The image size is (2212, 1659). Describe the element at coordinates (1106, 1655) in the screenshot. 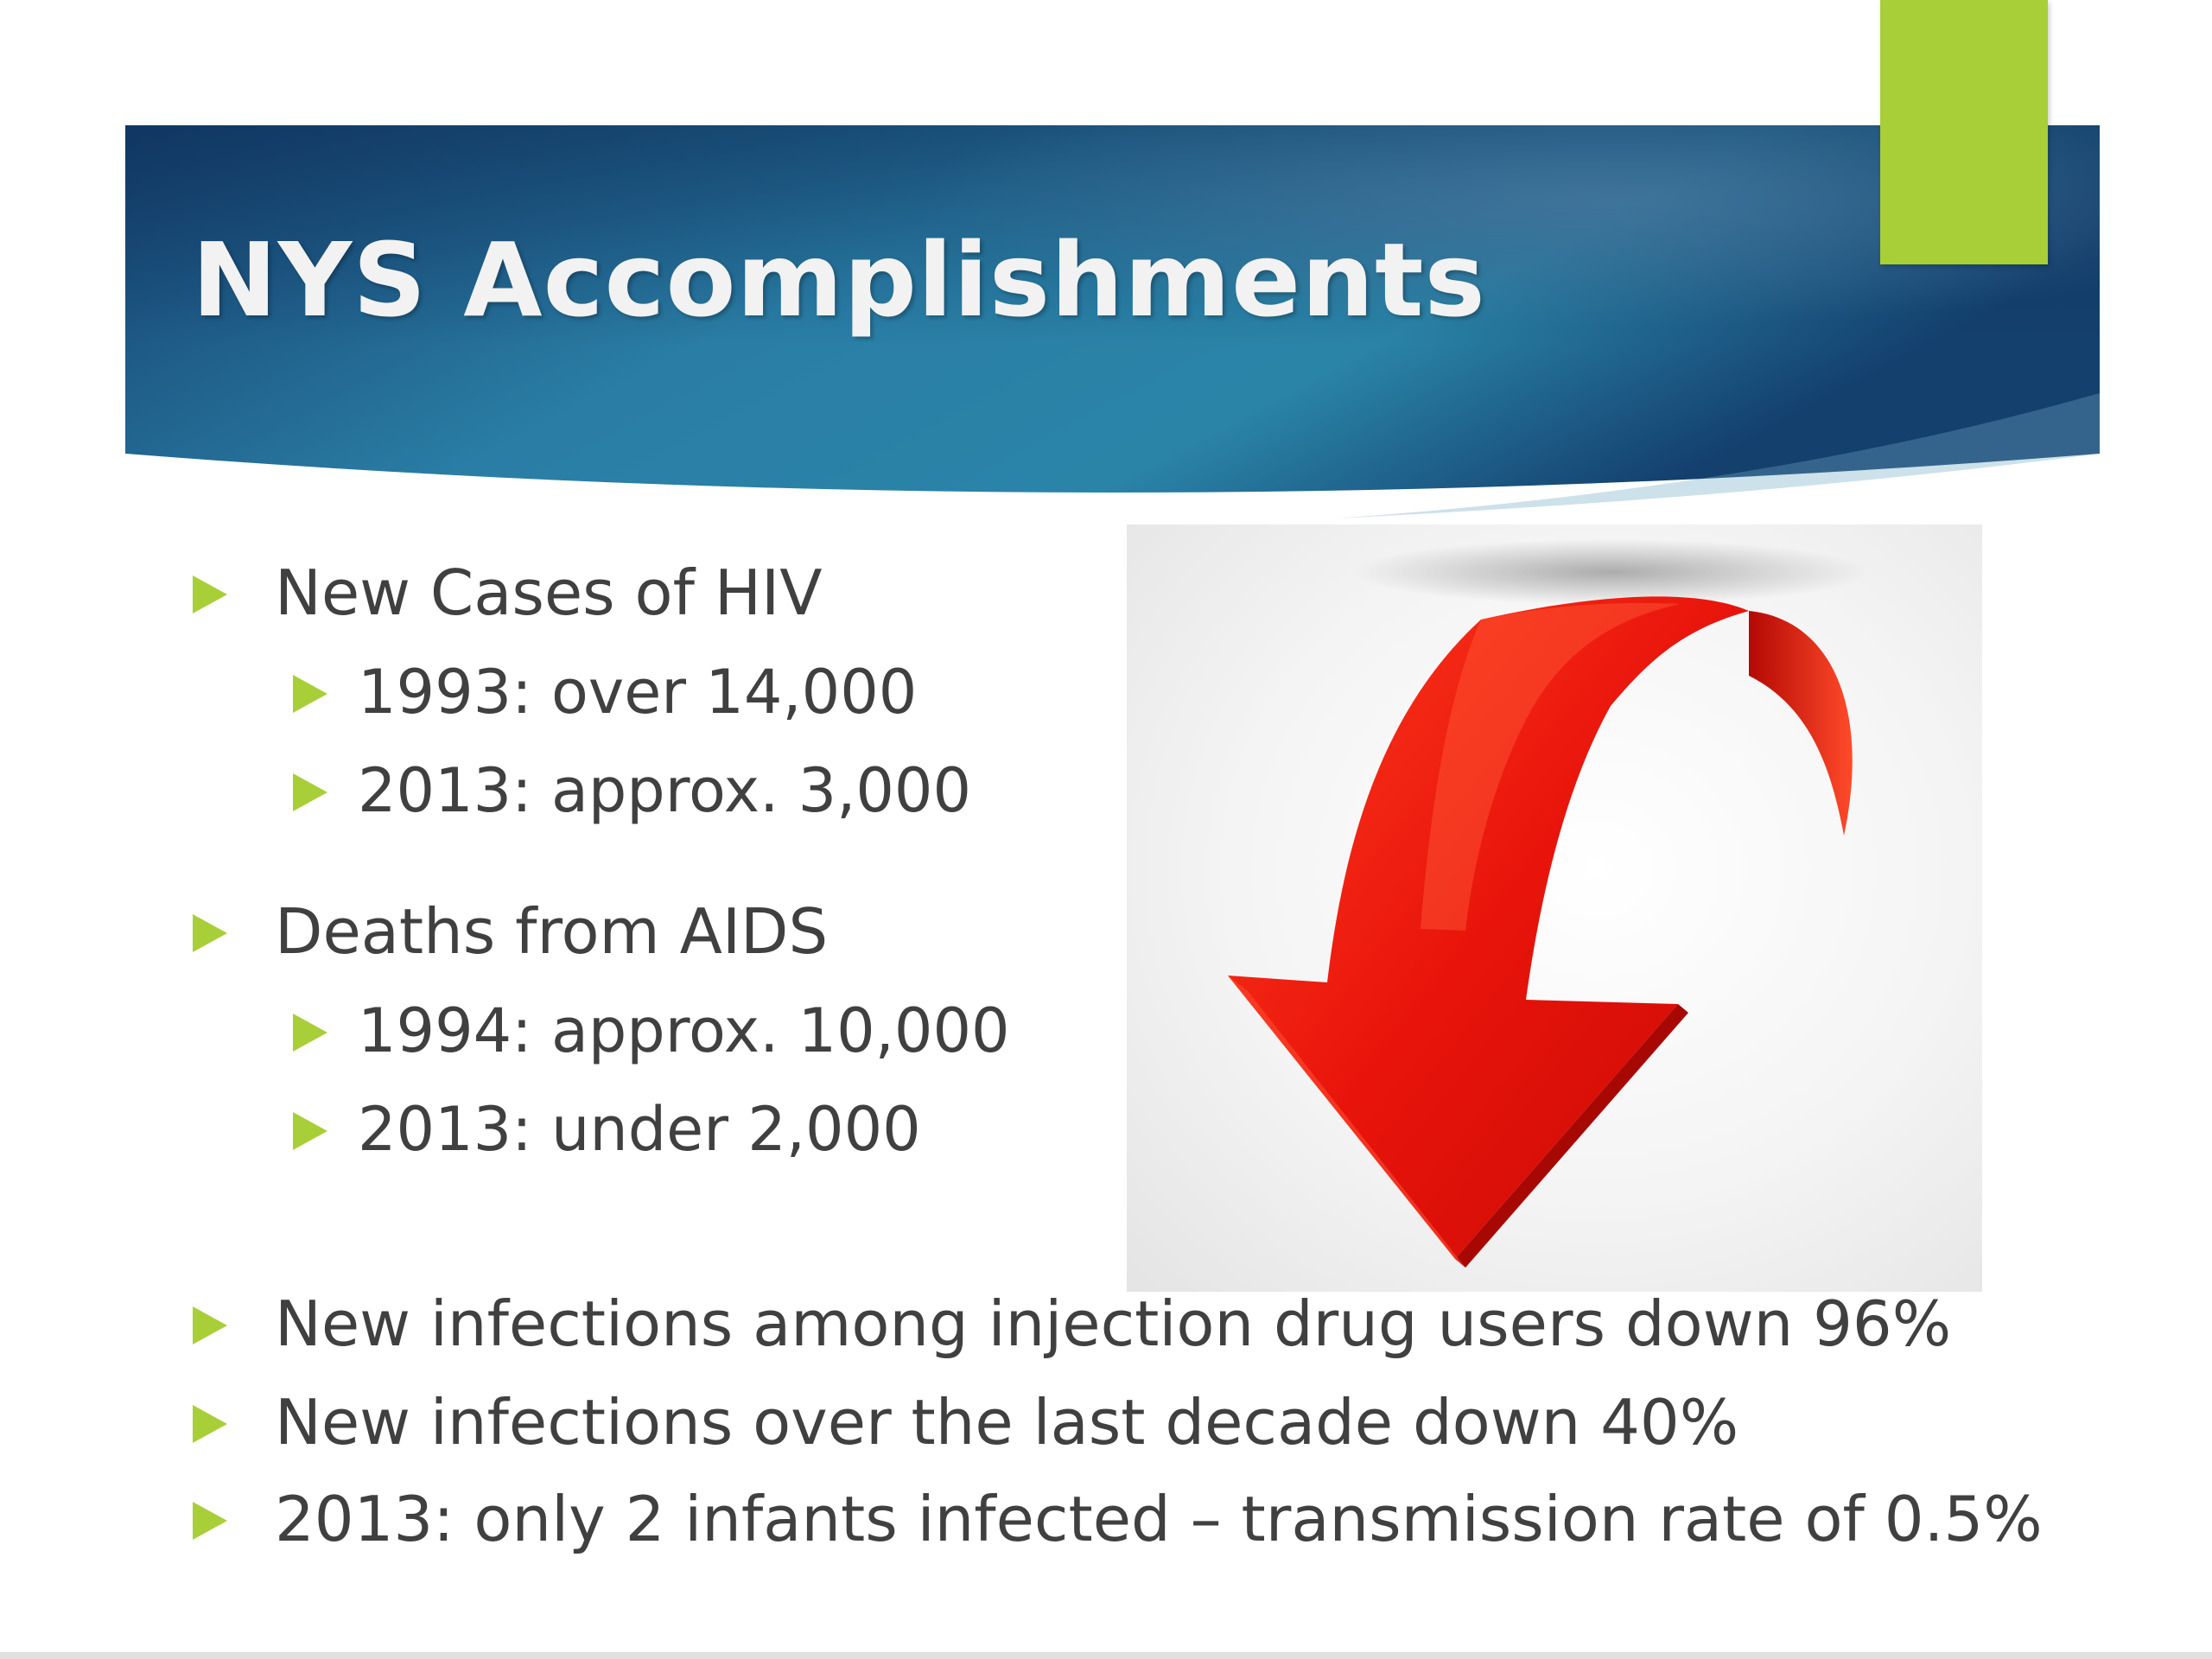

I see `bottom-divider` at that location.